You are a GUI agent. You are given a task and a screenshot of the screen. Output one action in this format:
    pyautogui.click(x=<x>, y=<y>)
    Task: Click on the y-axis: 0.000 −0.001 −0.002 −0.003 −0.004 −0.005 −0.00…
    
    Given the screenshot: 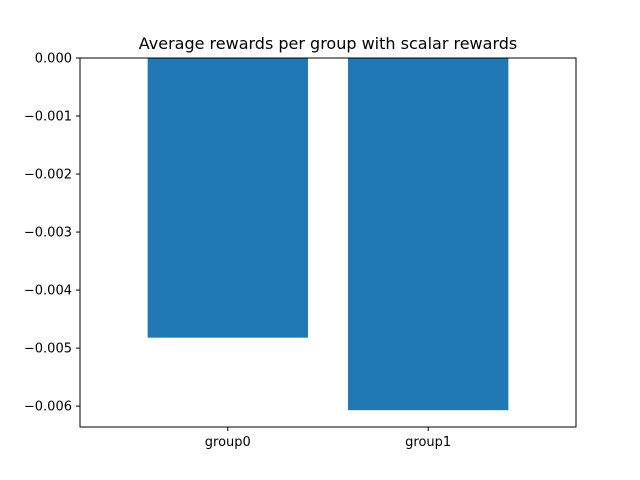 What is the action you would take?
    pyautogui.click(x=52, y=233)
    